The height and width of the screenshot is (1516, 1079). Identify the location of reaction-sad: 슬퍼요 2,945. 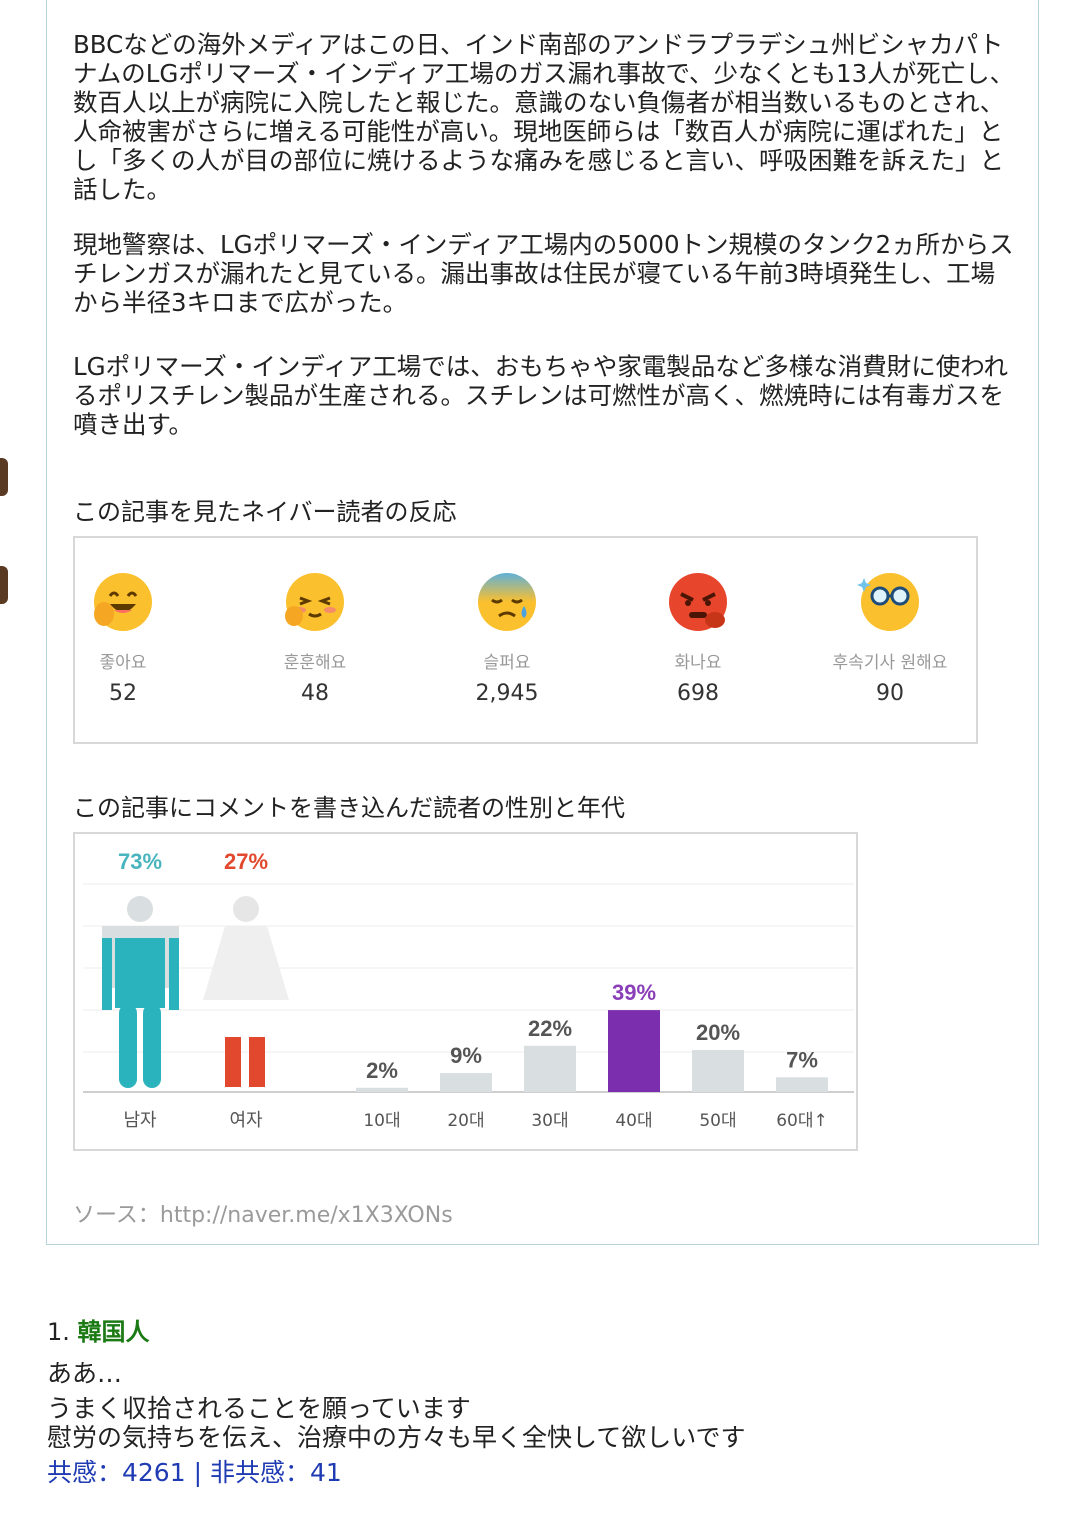
(507, 638).